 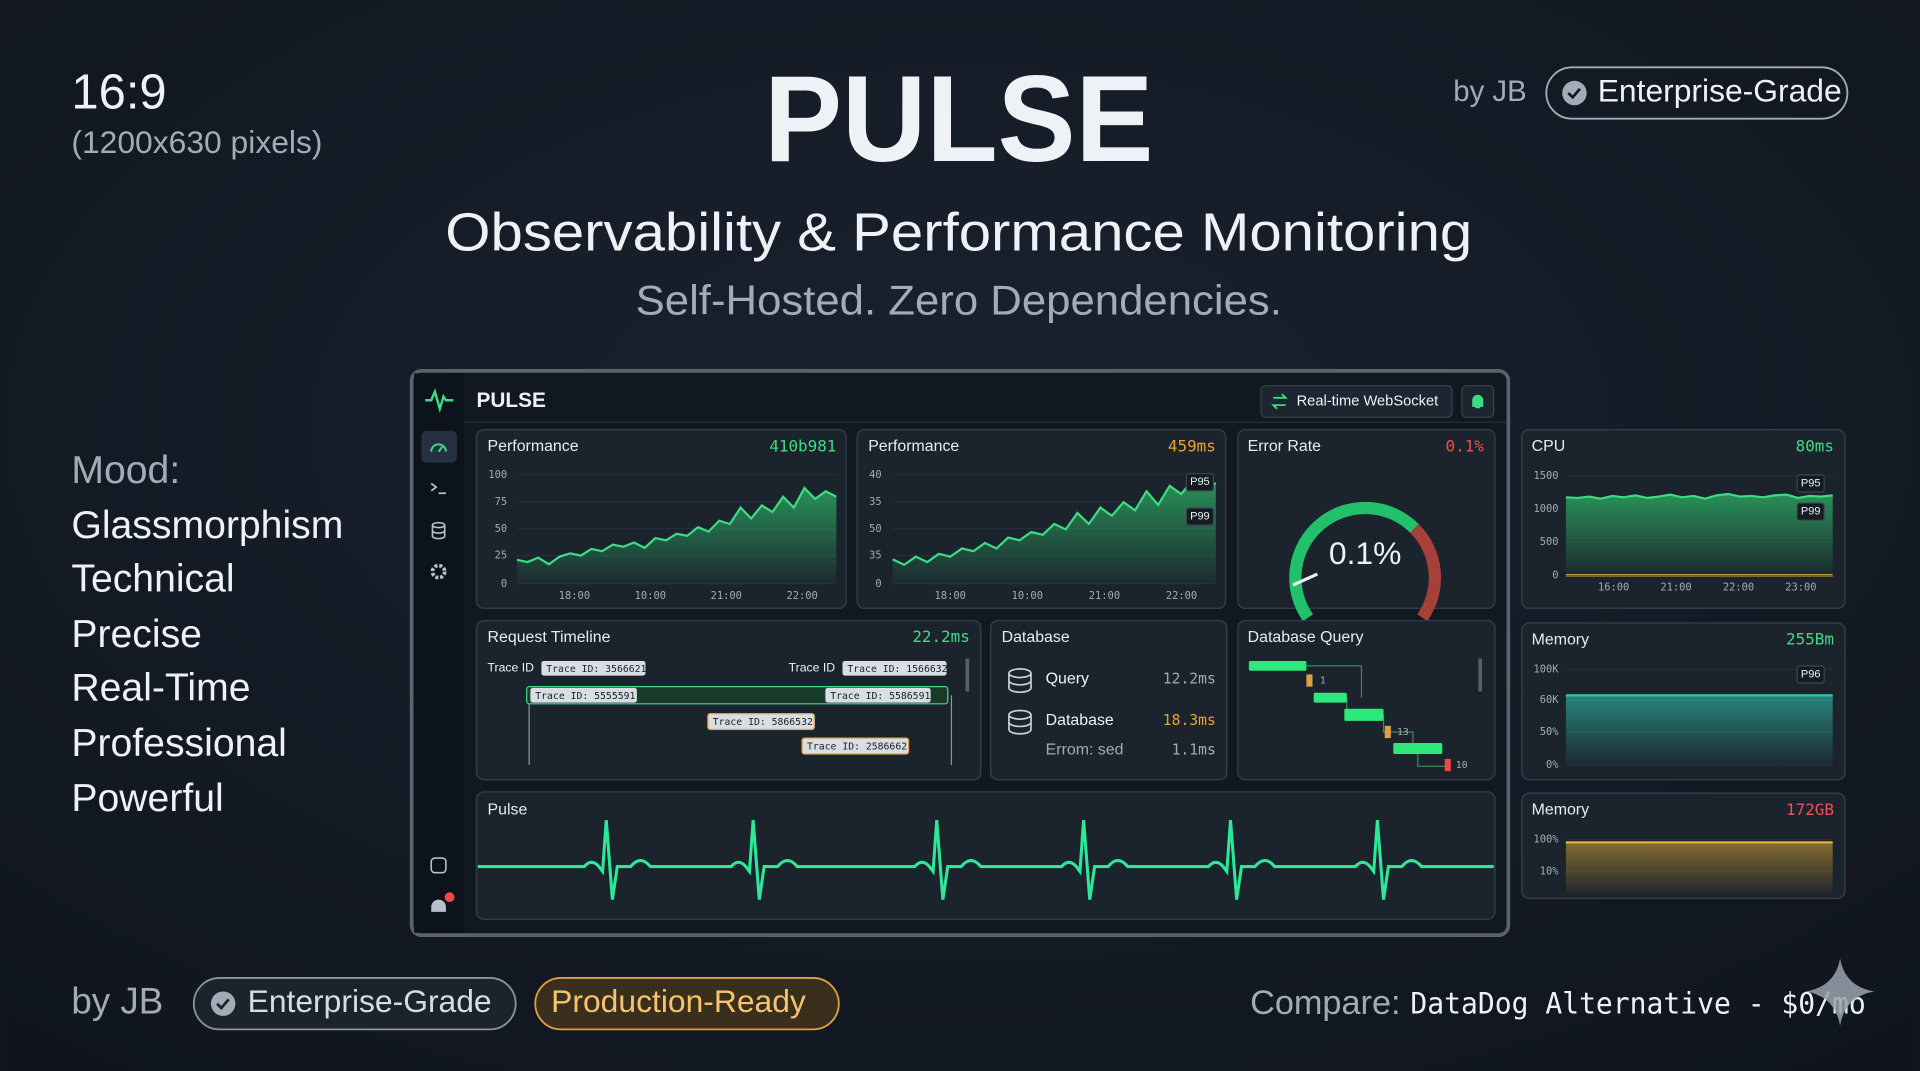 What do you see at coordinates (958, 118) in the screenshot?
I see `title: PULSE` at bounding box center [958, 118].